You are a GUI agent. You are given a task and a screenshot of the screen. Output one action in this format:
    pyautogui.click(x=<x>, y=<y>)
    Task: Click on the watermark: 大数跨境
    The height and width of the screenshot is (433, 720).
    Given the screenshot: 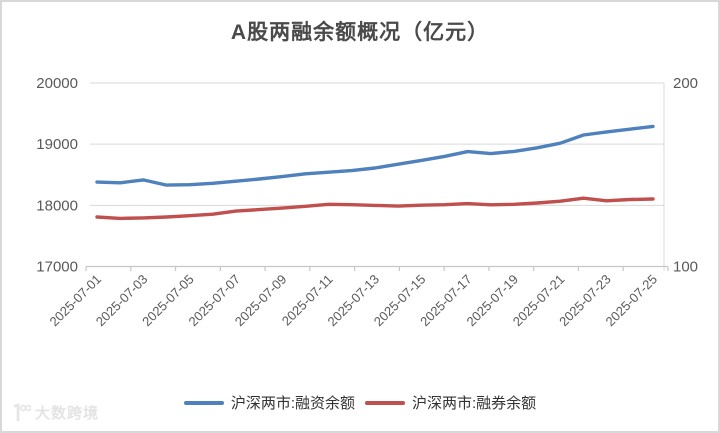 What is the action you would take?
    pyautogui.click(x=54, y=412)
    